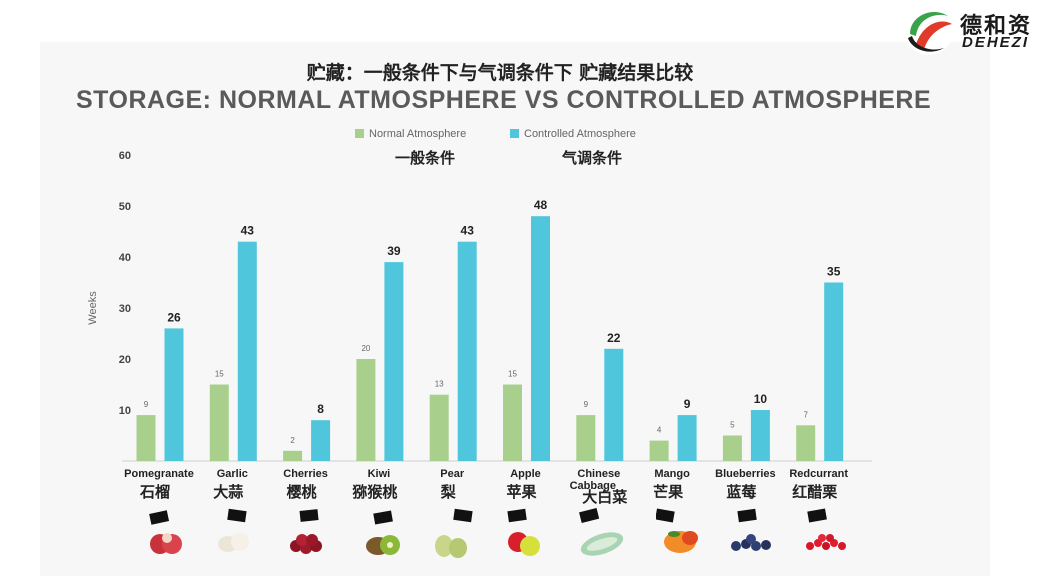 The image size is (1049, 578). Describe the element at coordinates (929, 31) in the screenshot. I see `logo-mark-icon` at that location.